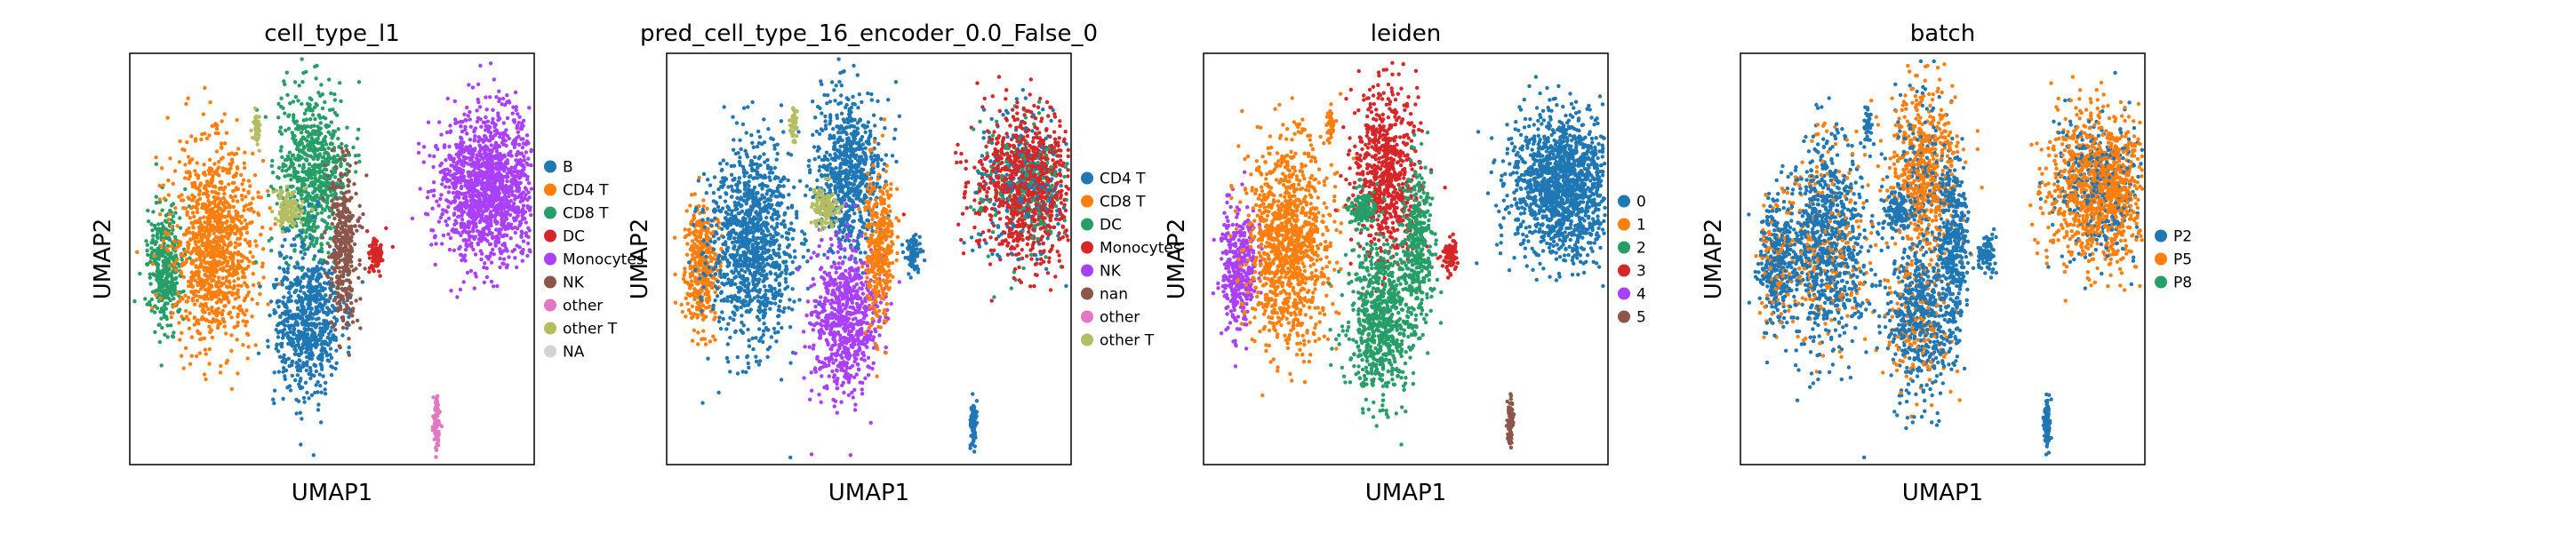 The image size is (2576, 533). Describe the element at coordinates (332, 33) in the screenshot. I see `panel-title: cell_type_l1` at that location.